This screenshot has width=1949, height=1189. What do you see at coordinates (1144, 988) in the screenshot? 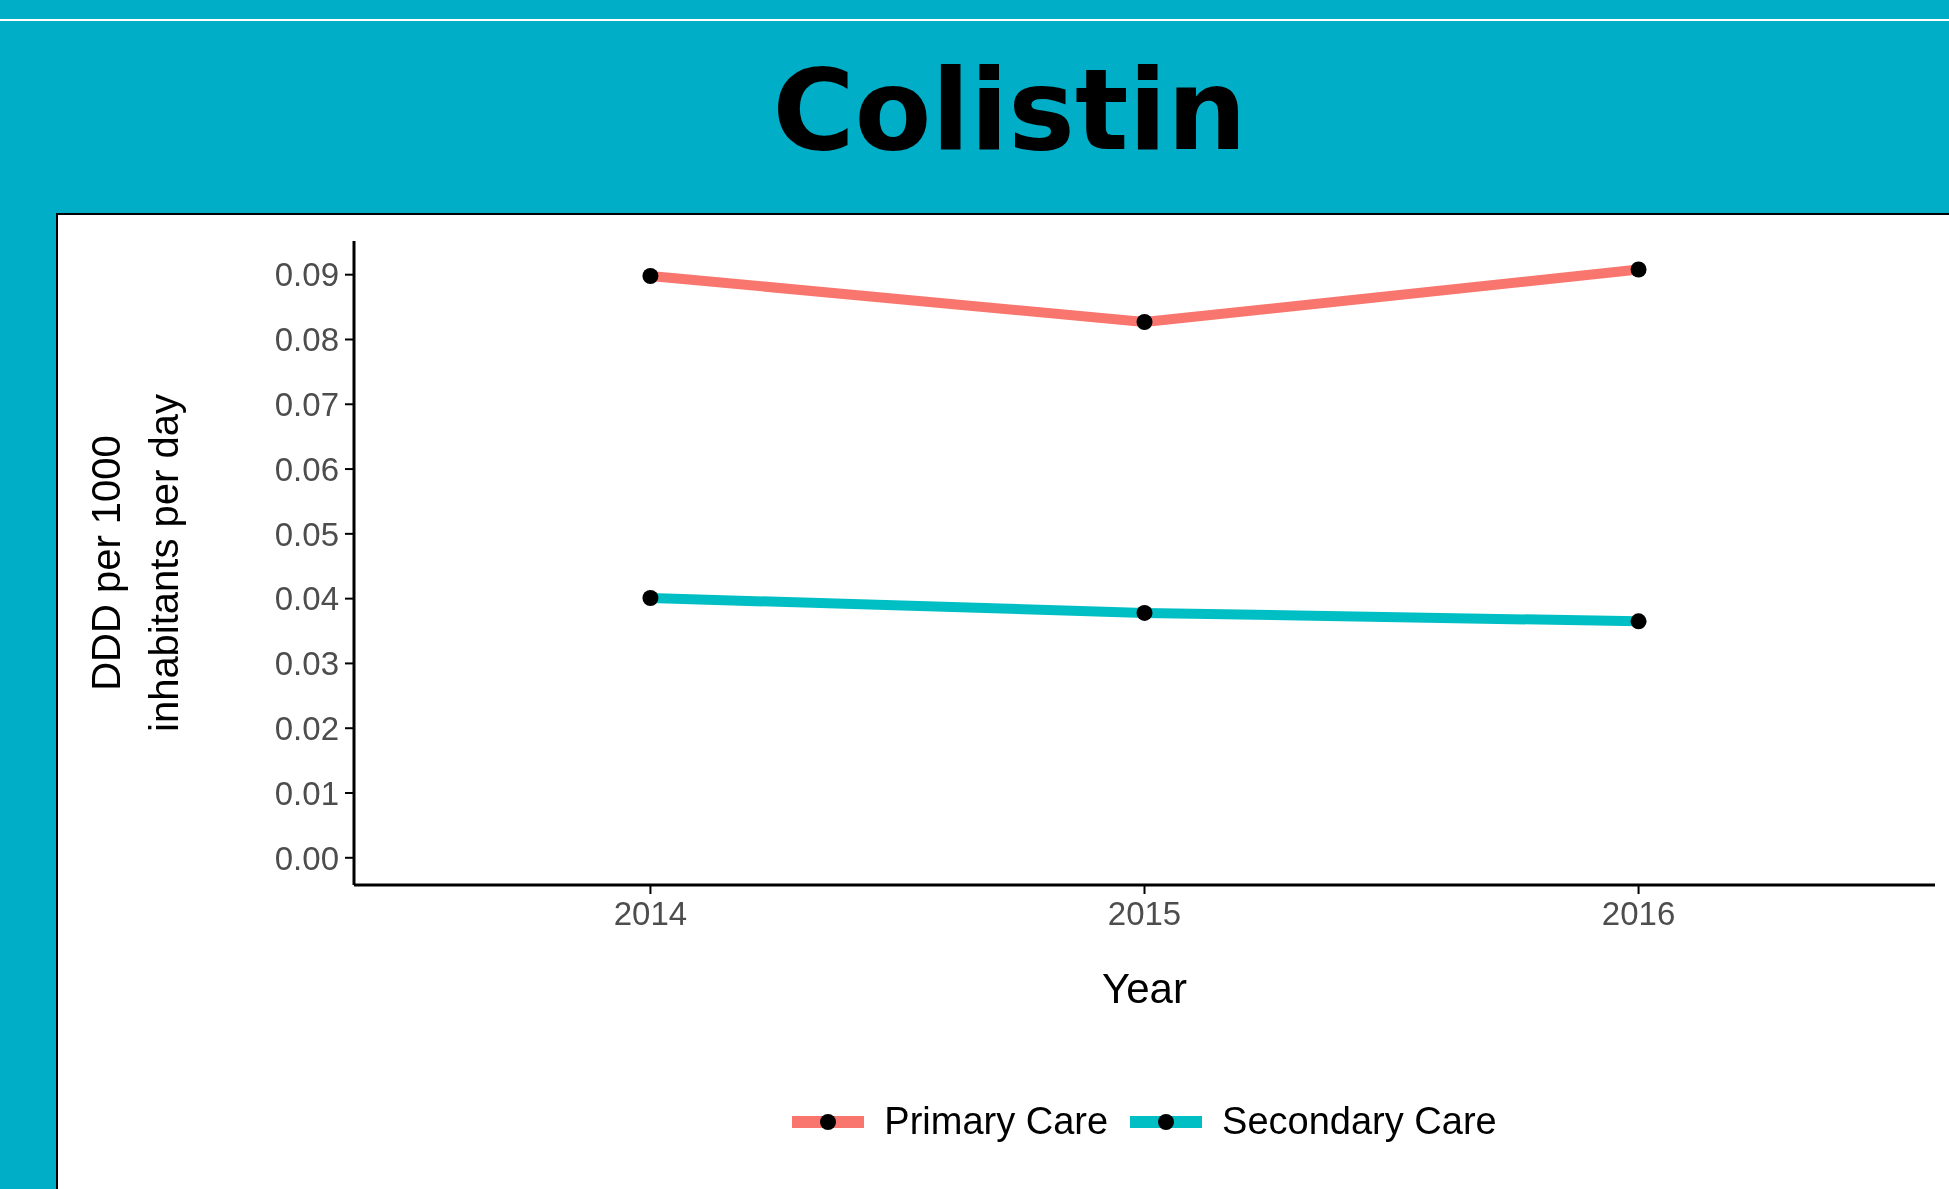
I see `x-axis-title: Year` at bounding box center [1144, 988].